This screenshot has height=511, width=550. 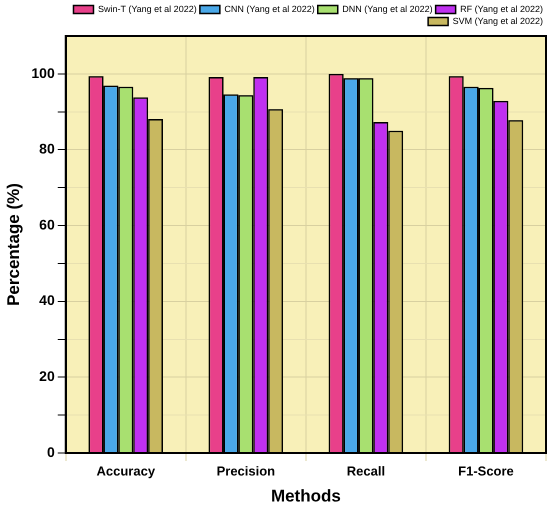 I want to click on y-tick-label: 60, so click(x=47, y=224).